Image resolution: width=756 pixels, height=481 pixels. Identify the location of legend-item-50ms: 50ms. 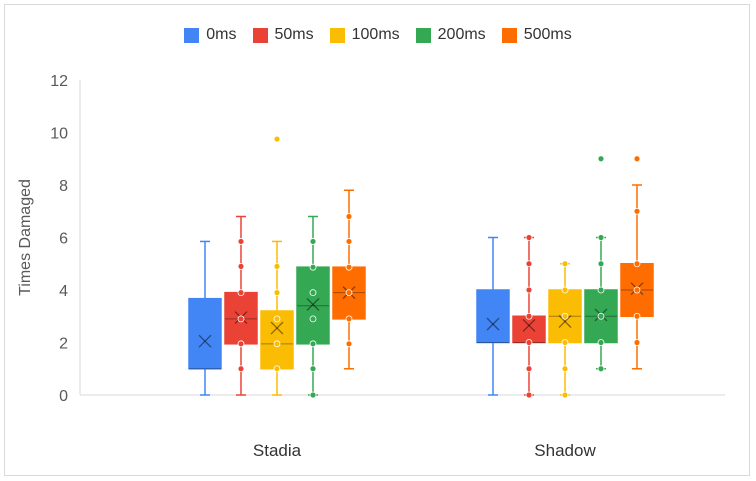
(283, 35).